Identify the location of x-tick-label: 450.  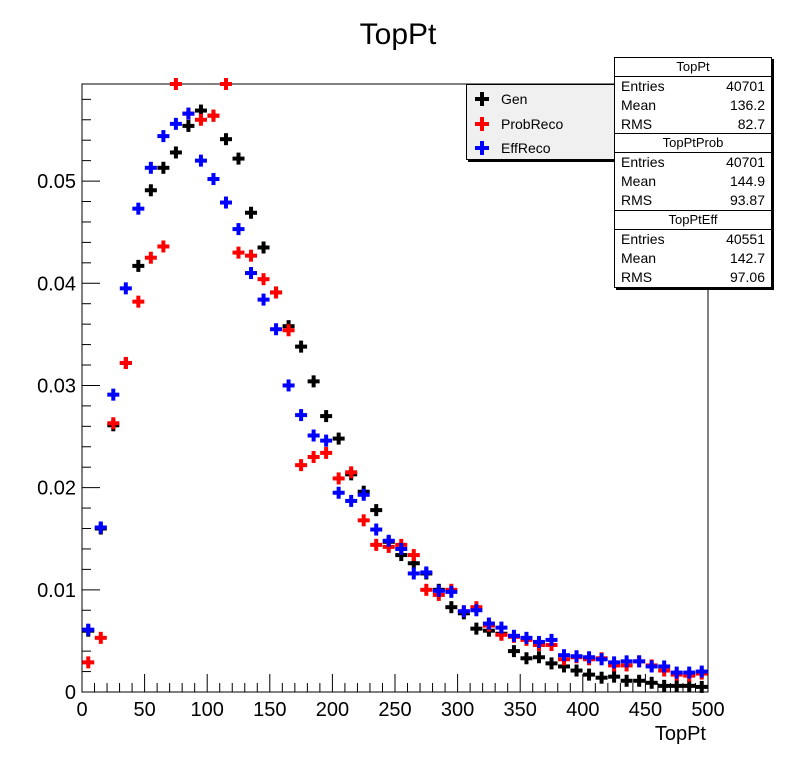
(645, 710).